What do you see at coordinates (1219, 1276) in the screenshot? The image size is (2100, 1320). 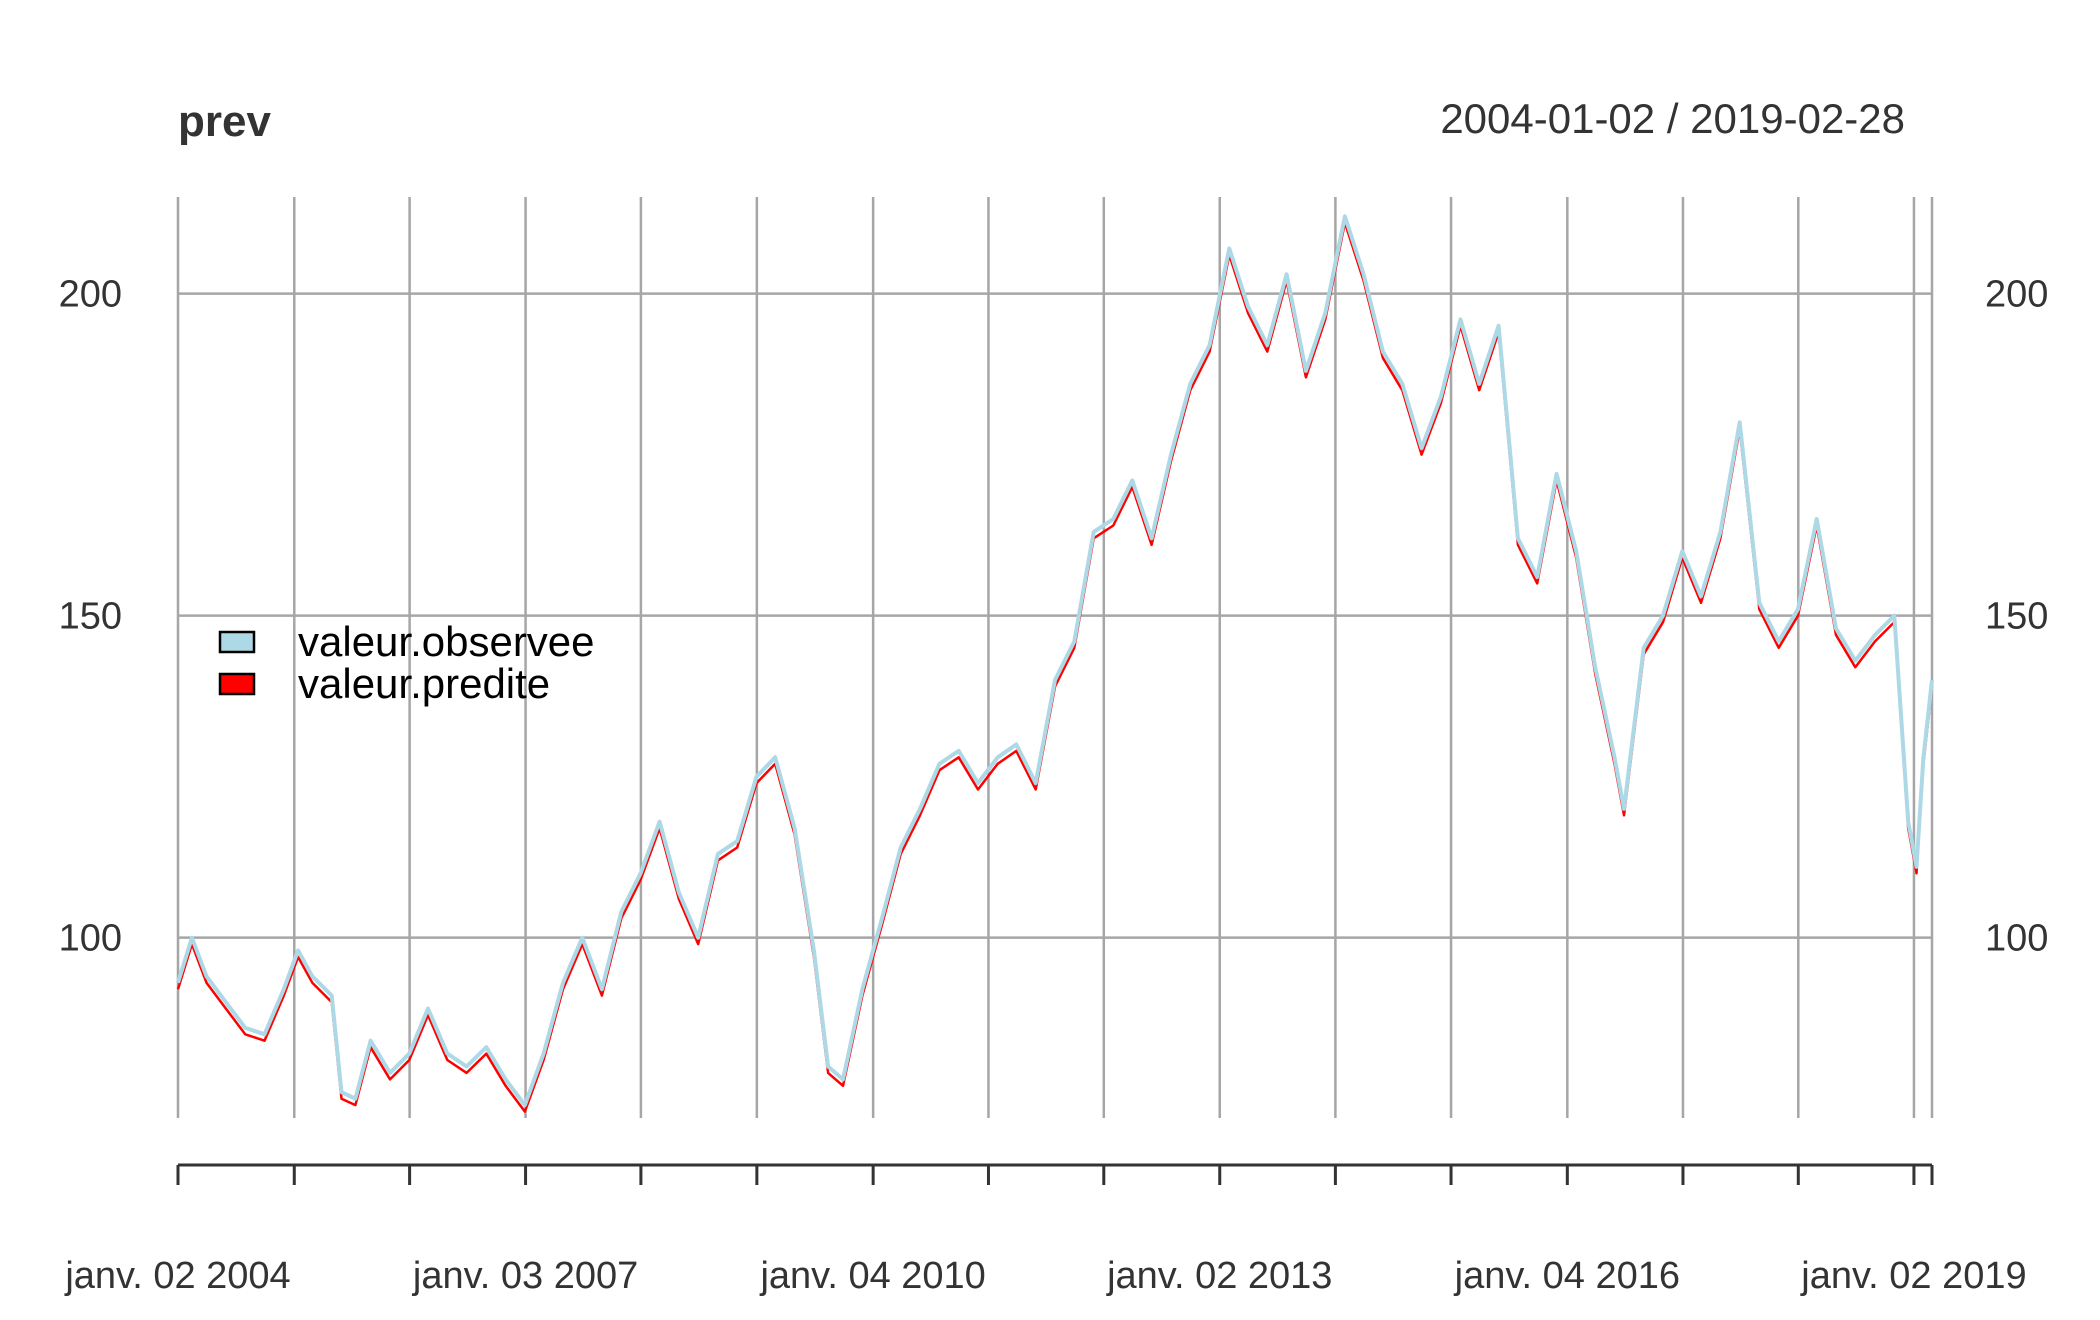 I see `x-tick-label: janv. 02 2013` at bounding box center [1219, 1276].